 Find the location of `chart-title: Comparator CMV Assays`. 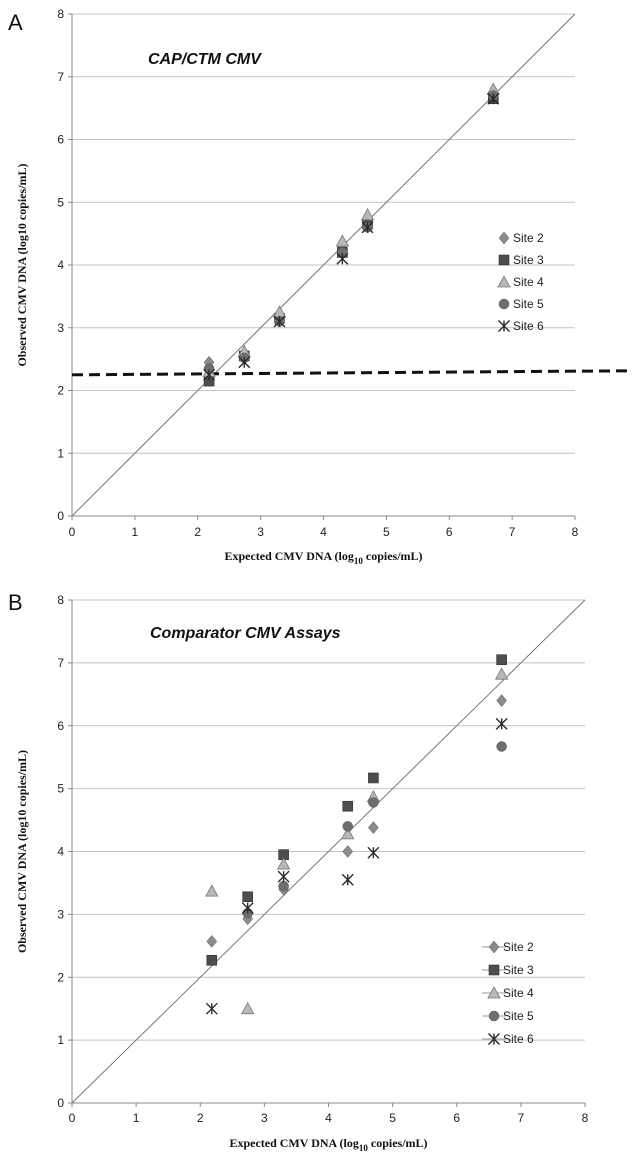

chart-title: Comparator CMV Assays is located at coordinates (245, 633).